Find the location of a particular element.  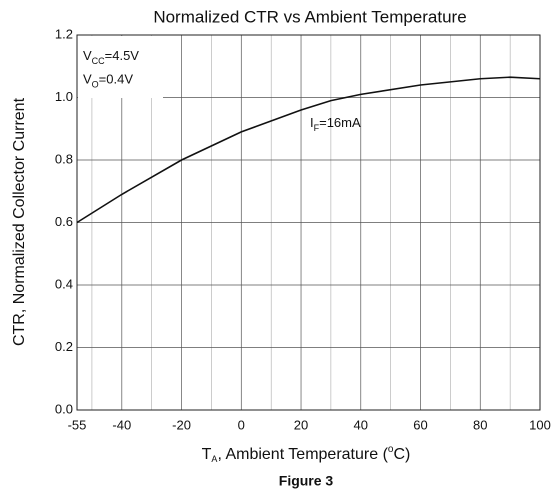

annotation-part: I is located at coordinates (312, 123).